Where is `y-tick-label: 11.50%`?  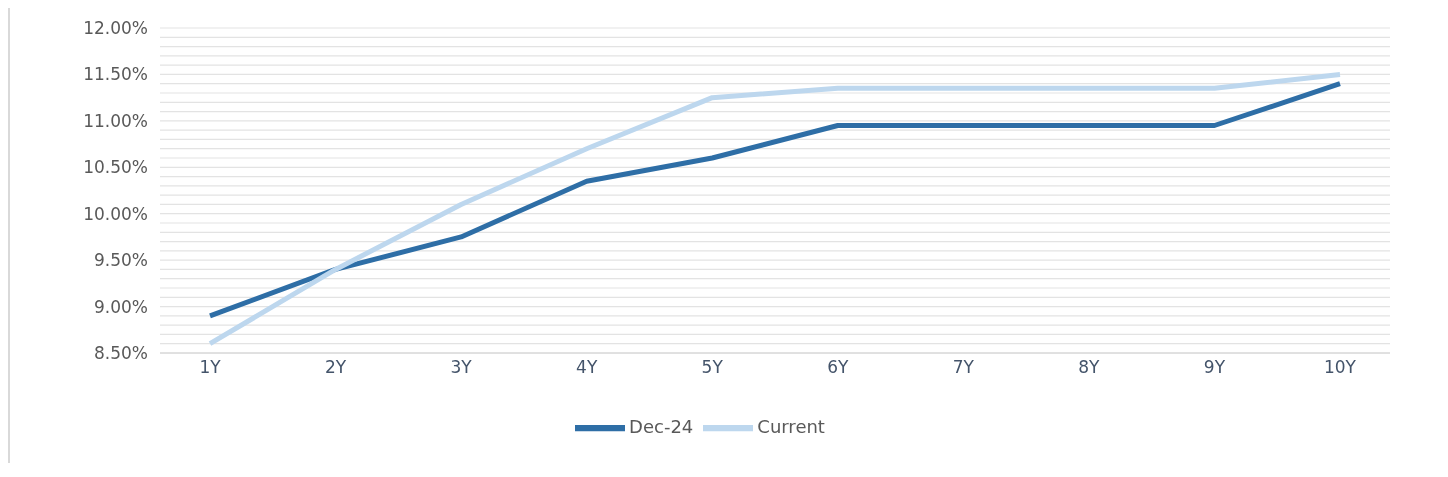 y-tick-label: 11.50% is located at coordinates (115, 74).